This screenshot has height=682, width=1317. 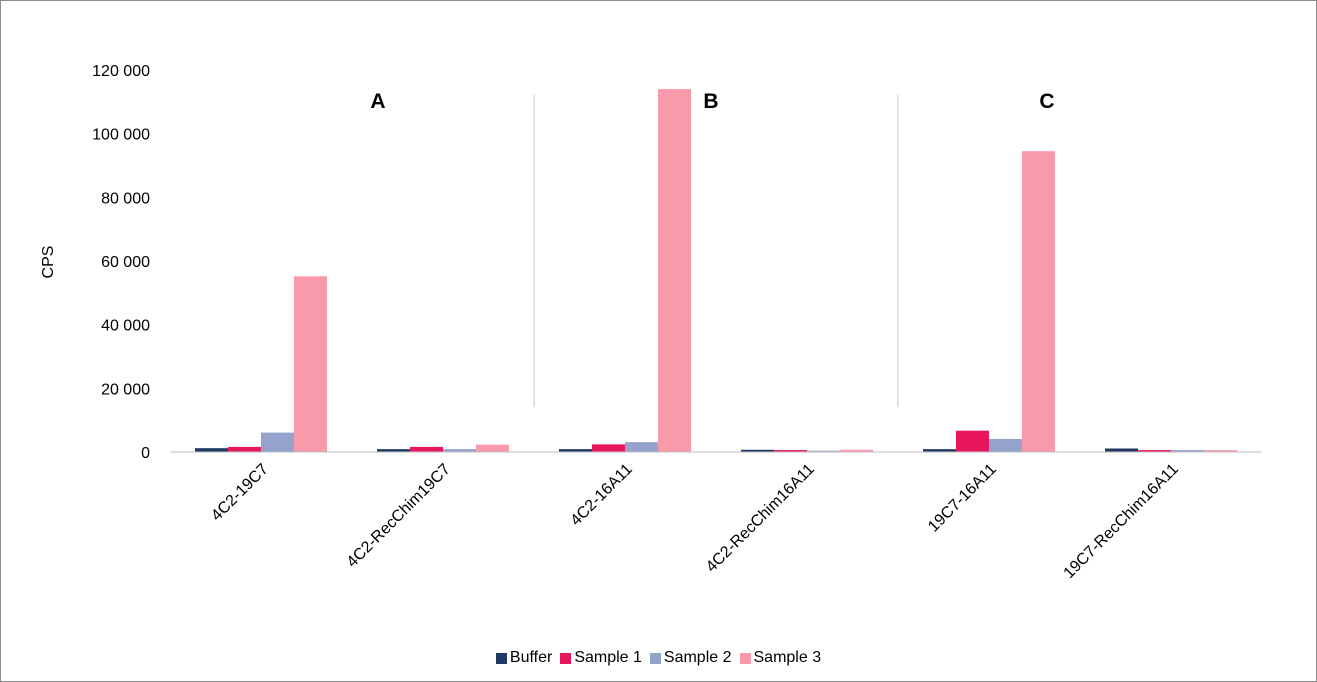 I want to click on legend-label: Buffer, so click(x=531, y=657).